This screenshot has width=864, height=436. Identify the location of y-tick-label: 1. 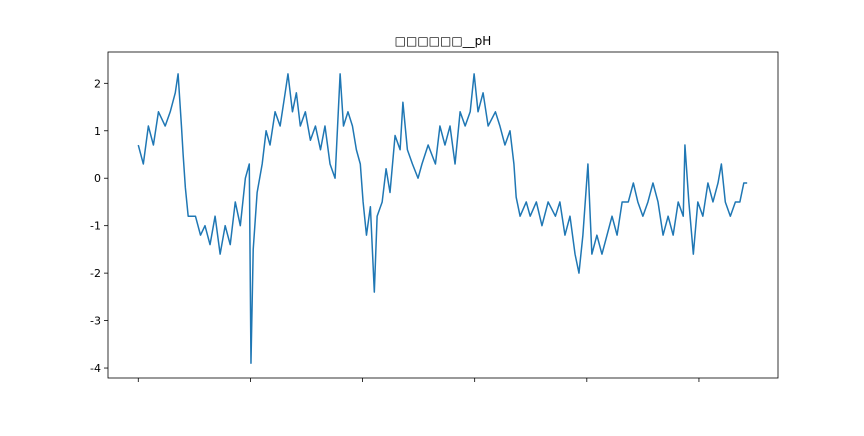
(97, 131).